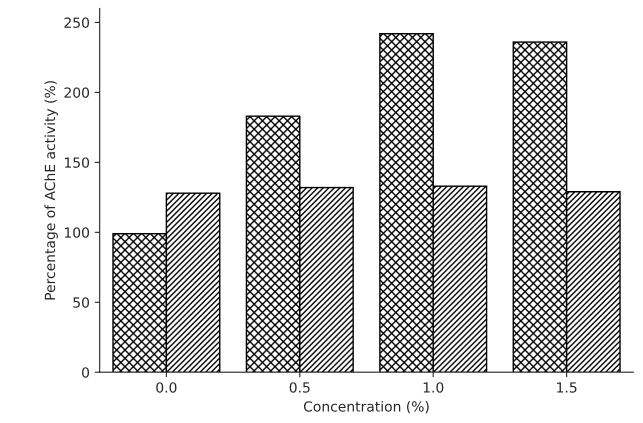  Describe the element at coordinates (77, 232) in the screenshot. I see `y-tick-label: 100` at that location.